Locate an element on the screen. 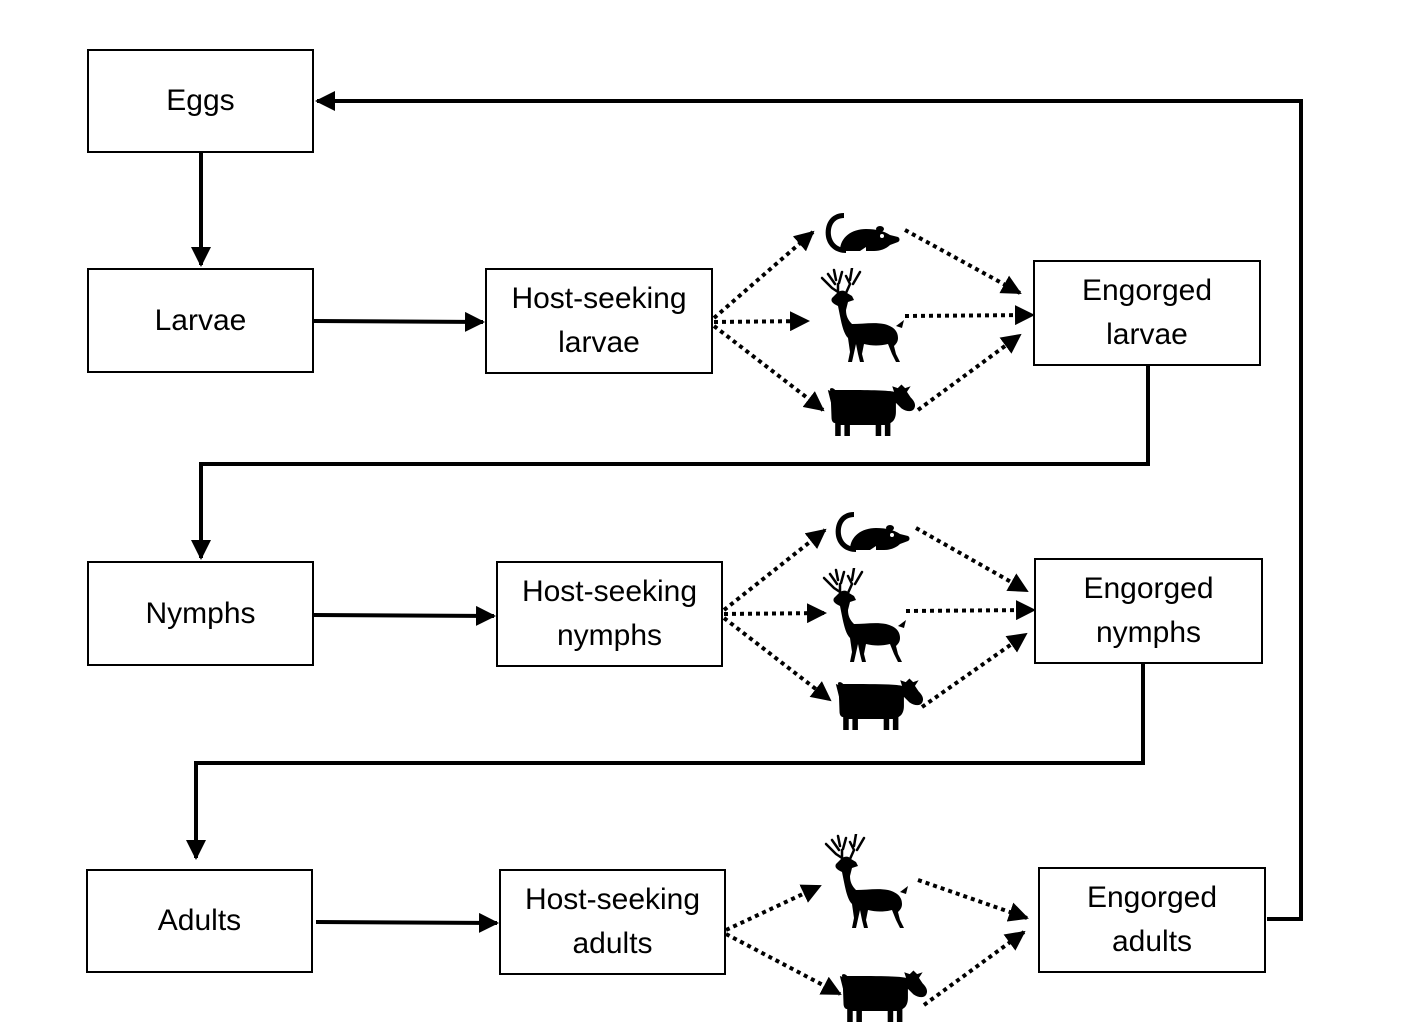 The image size is (1404, 1033). larvae-label: Larvae is located at coordinates (200, 320).